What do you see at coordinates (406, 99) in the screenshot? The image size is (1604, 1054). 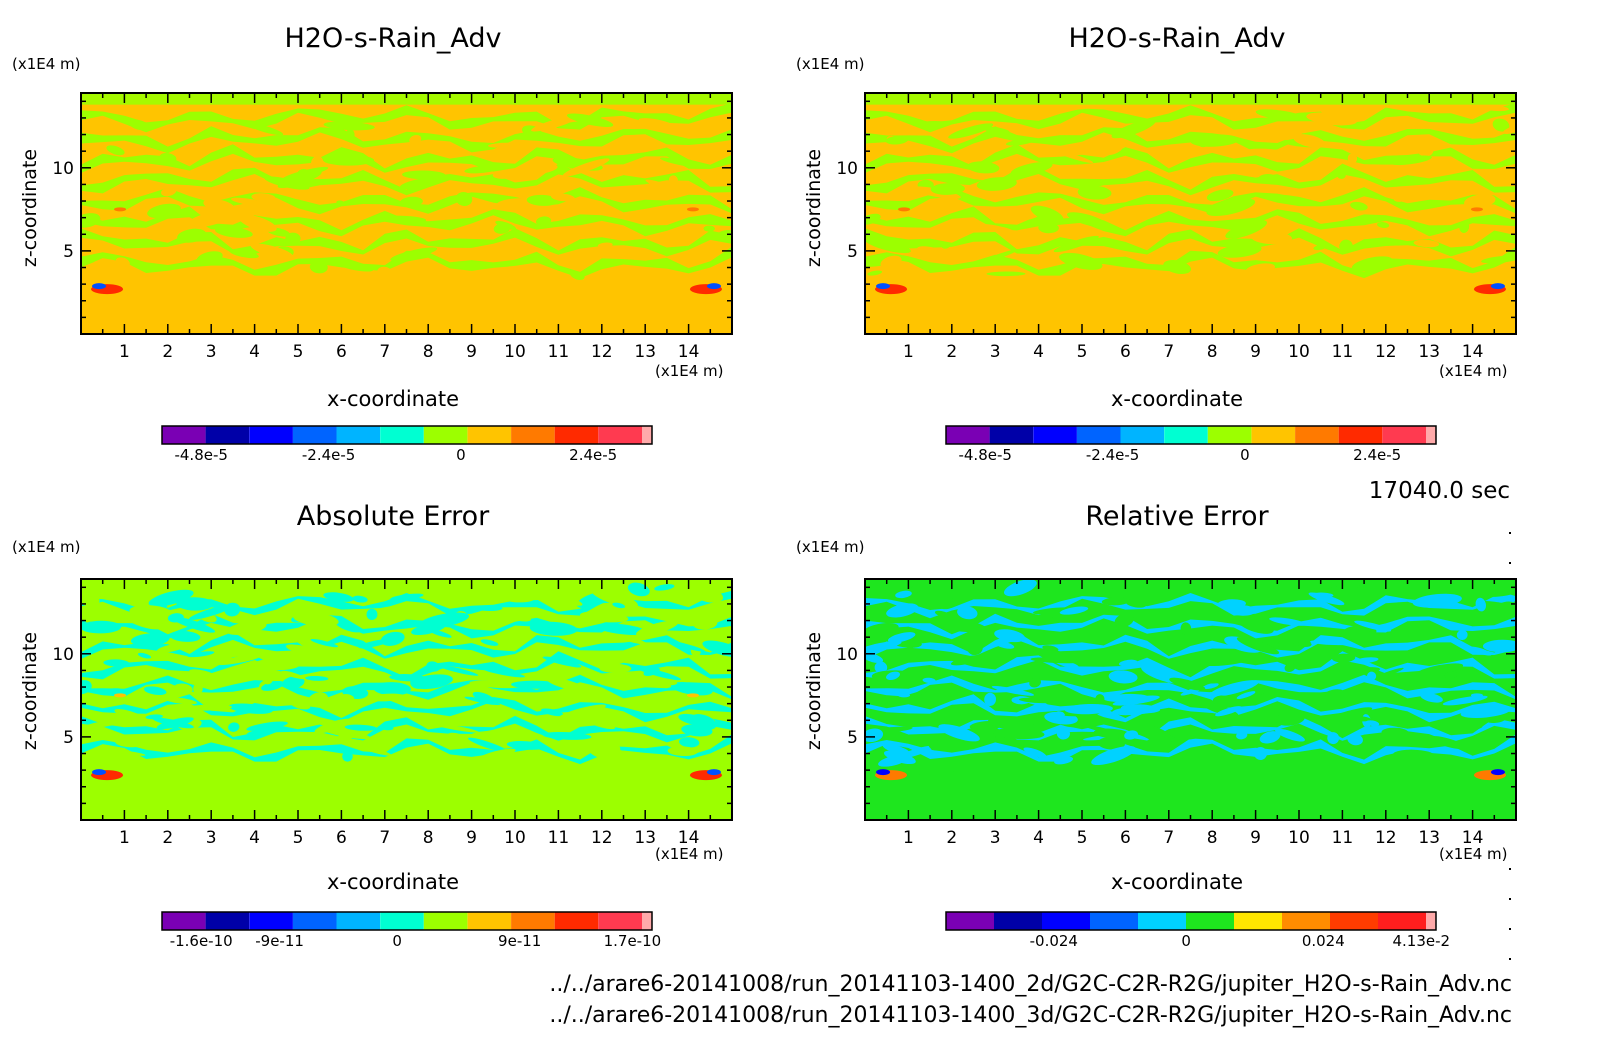 I see `field-top-band` at bounding box center [406, 99].